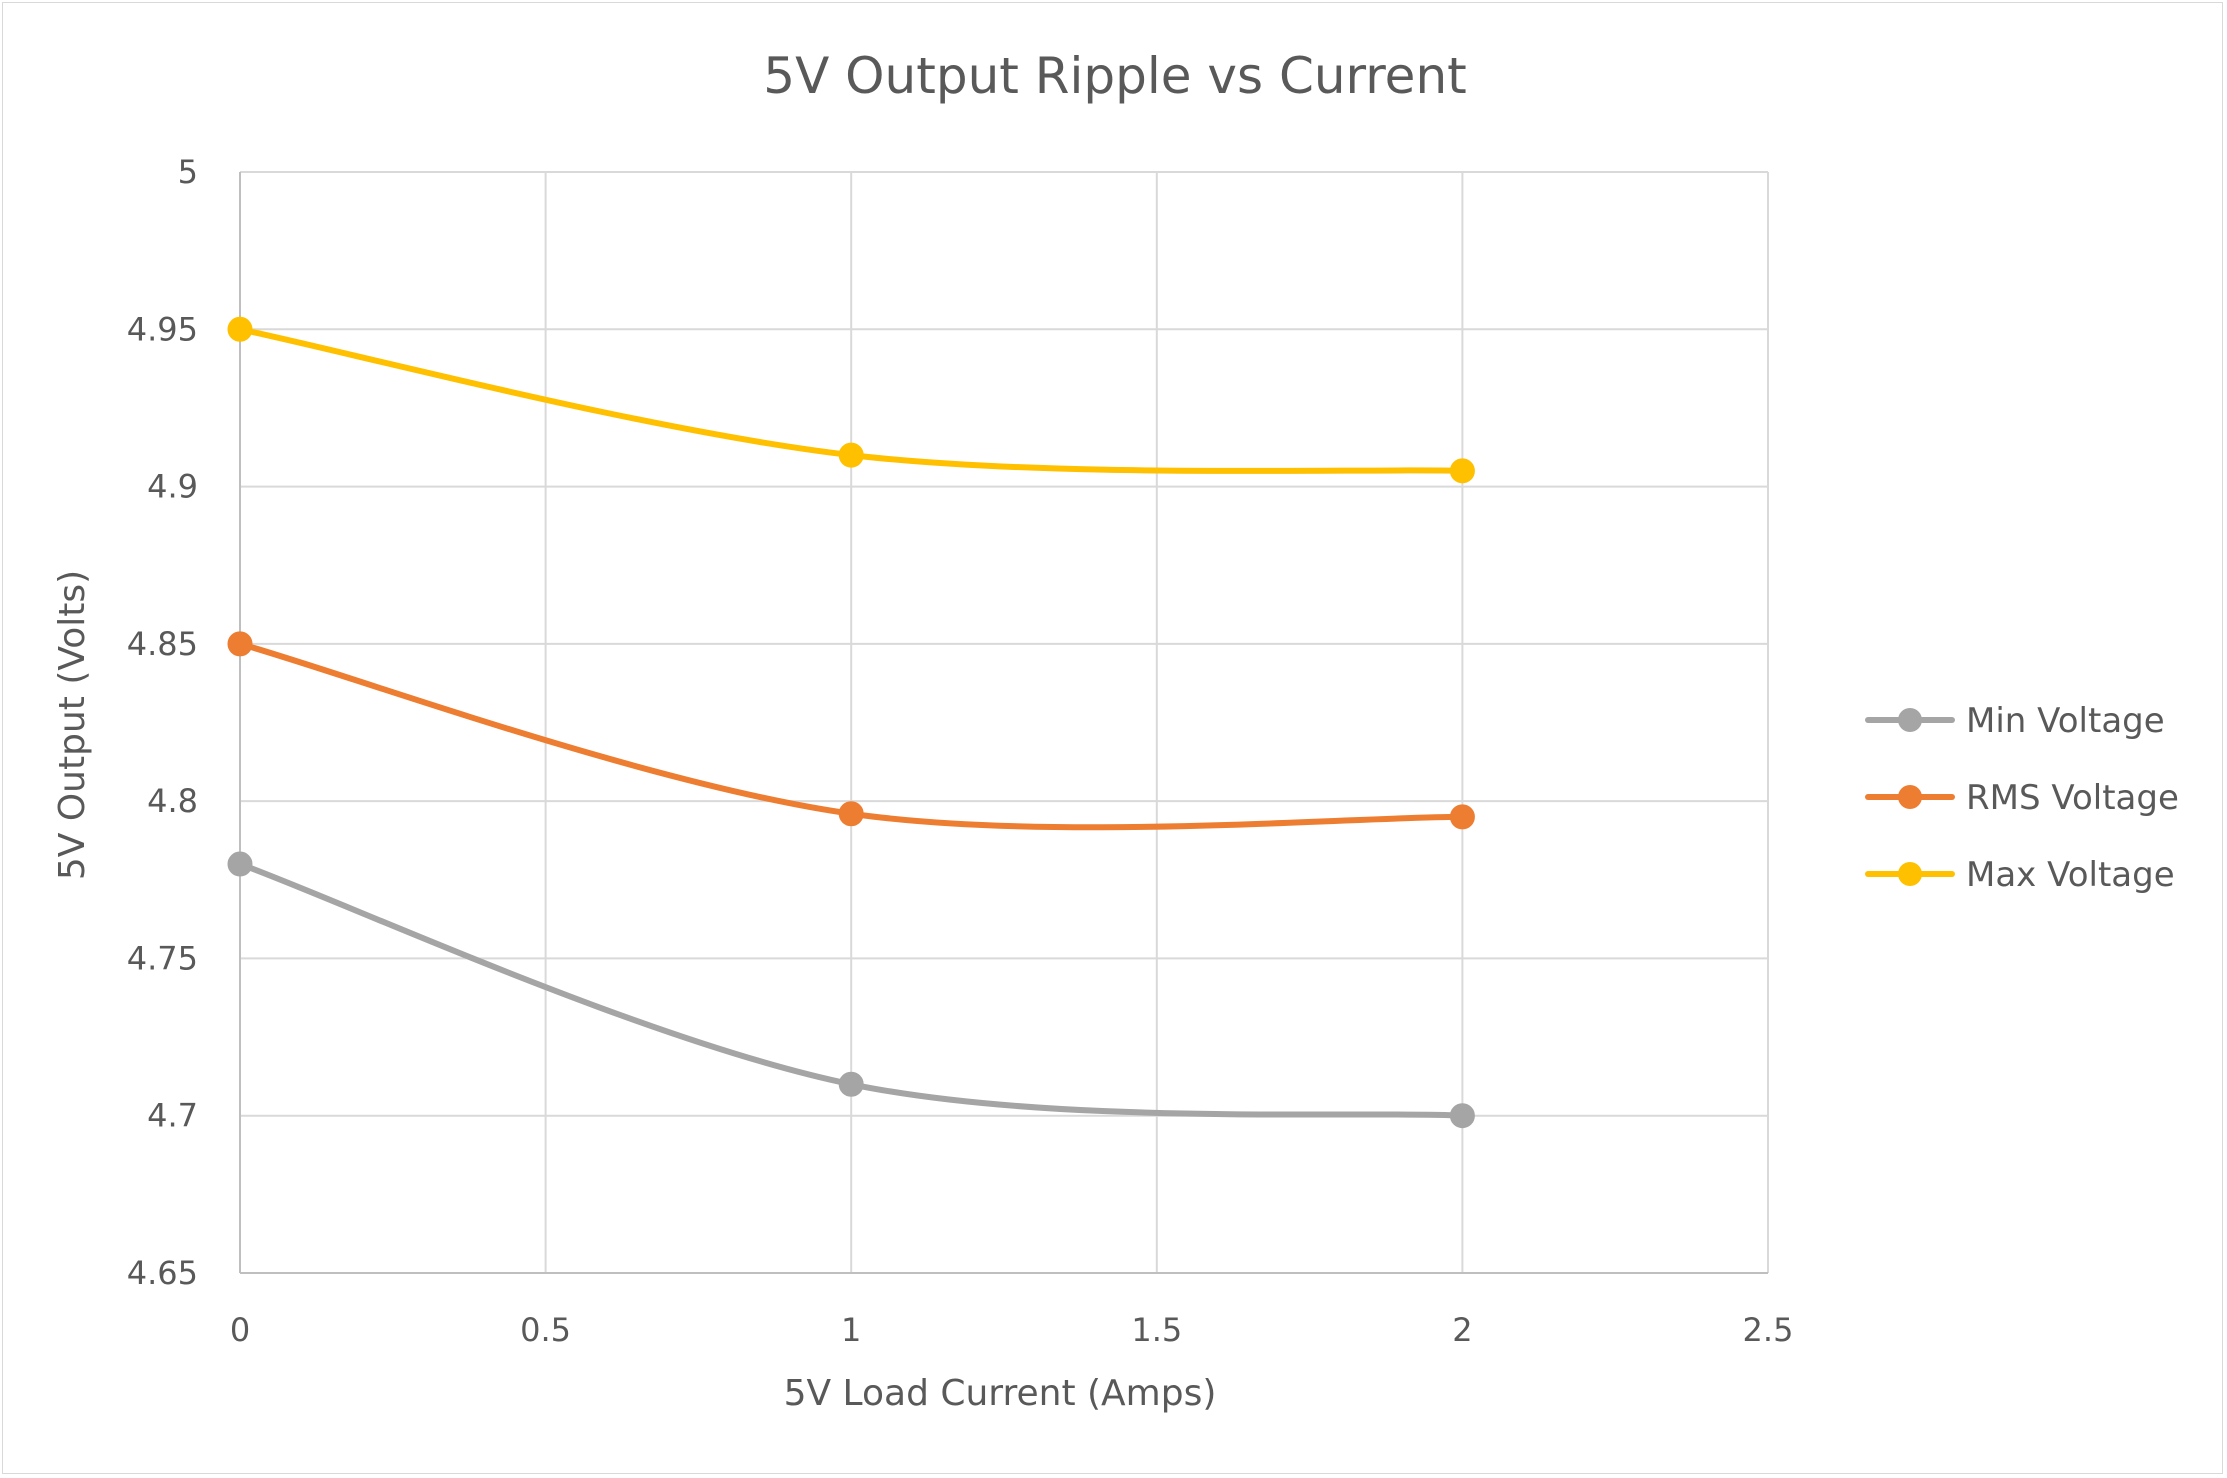  Describe the element at coordinates (1462, 1330) in the screenshot. I see `x-tick-label: 2` at that location.